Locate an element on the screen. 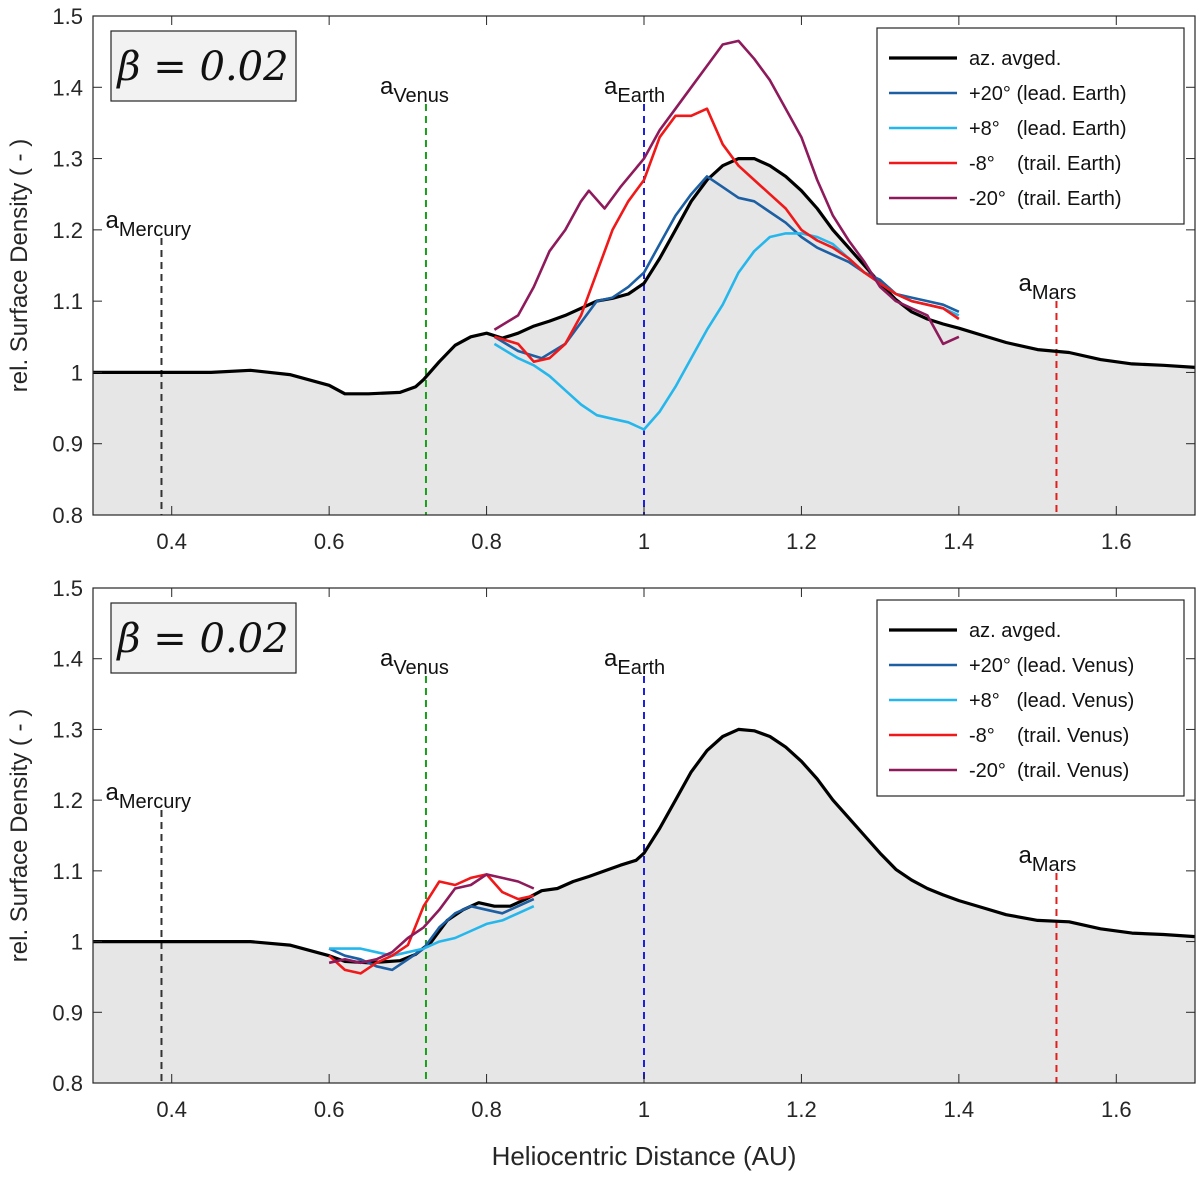  legend-label: -20° (trail. Earth) is located at coordinates (1045, 199).